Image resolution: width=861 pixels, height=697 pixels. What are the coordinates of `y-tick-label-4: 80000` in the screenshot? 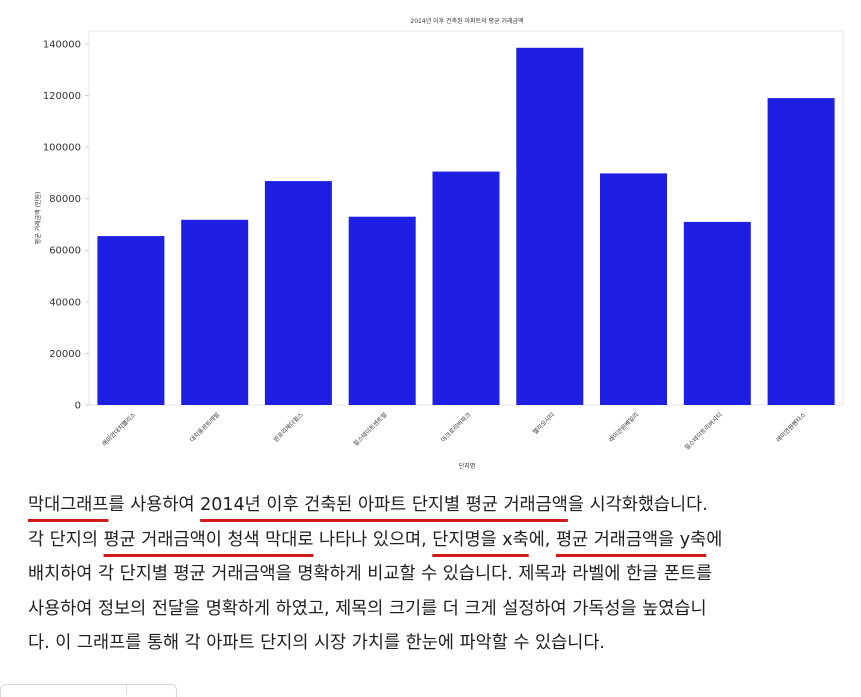 It's located at (65, 199).